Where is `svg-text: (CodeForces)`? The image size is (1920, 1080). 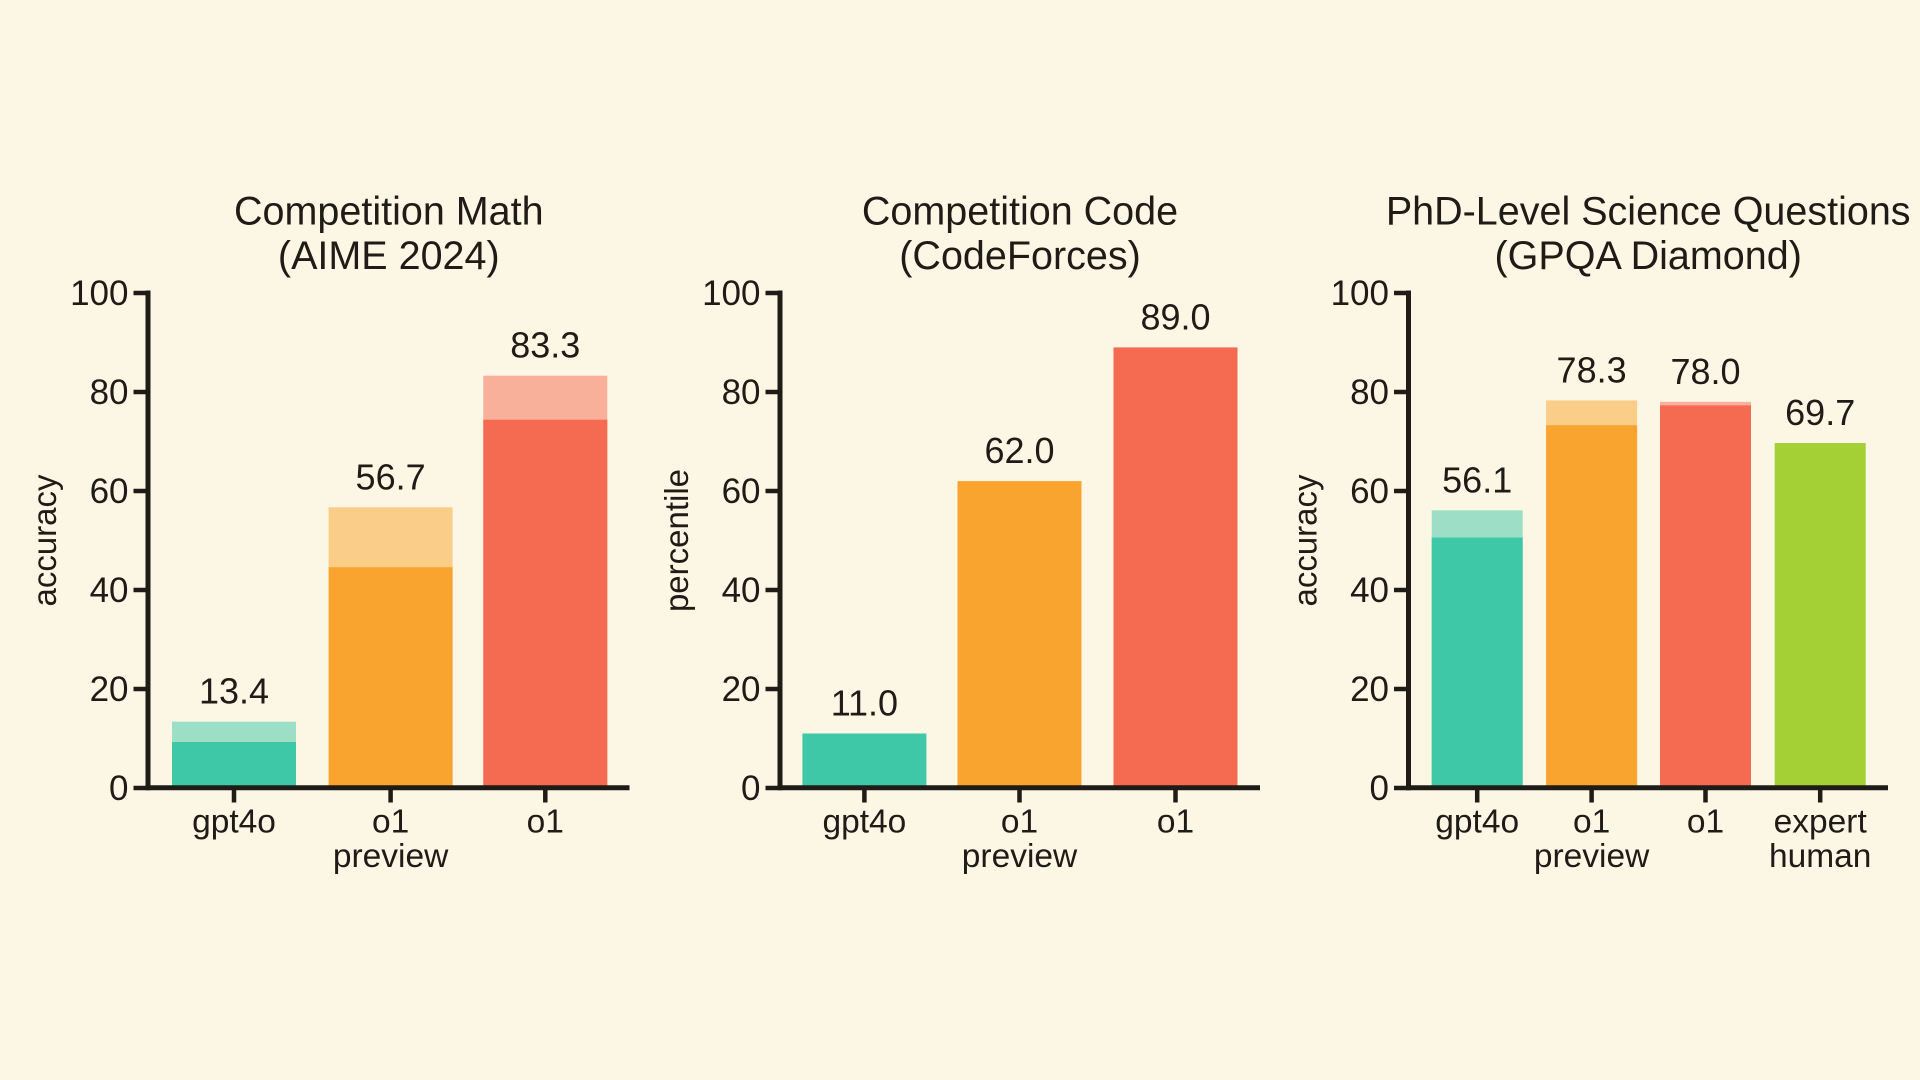 svg-text: (CodeForces) is located at coordinates (1019, 256).